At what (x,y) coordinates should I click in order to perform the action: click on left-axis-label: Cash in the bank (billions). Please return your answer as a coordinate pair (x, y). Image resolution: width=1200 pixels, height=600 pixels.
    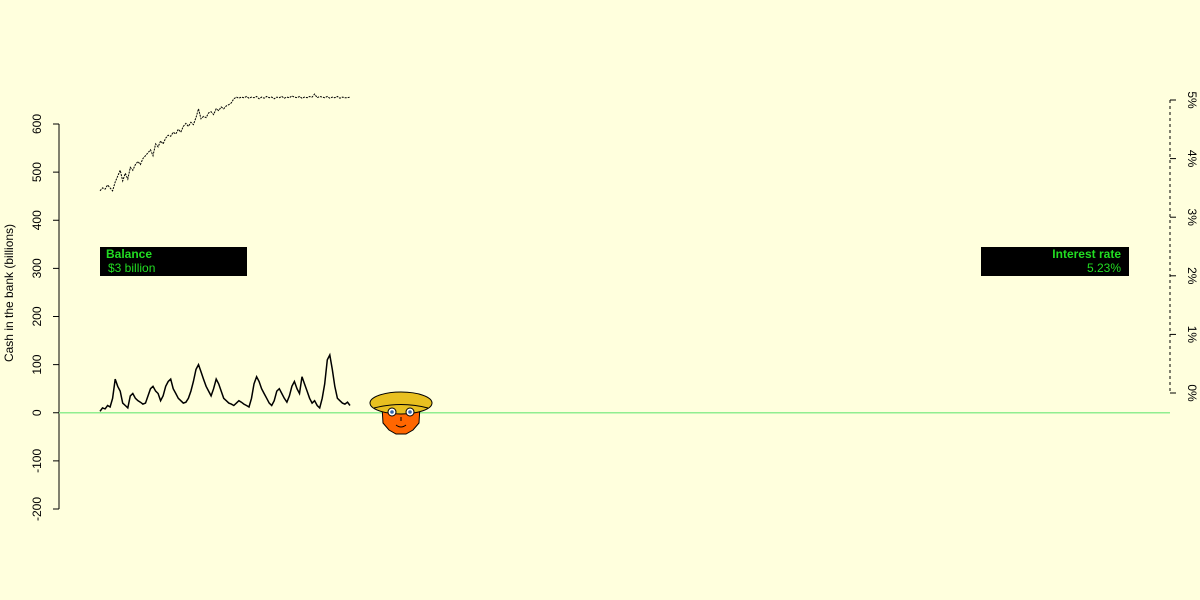
    Looking at the image, I should click on (9, 293).